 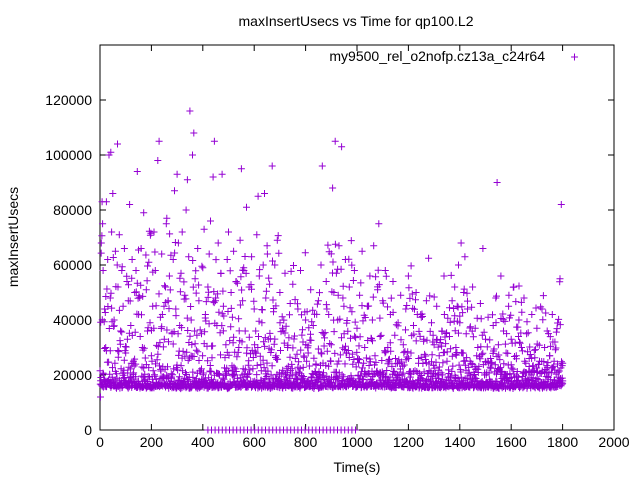 I want to click on y-tick-label: 60000, so click(x=72, y=265).